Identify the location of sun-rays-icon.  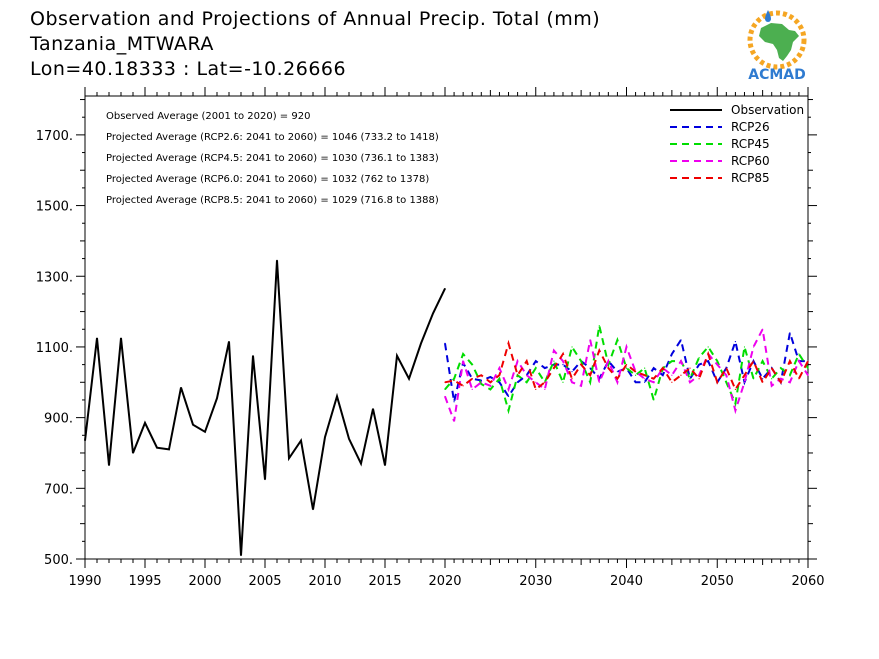
(777, 40).